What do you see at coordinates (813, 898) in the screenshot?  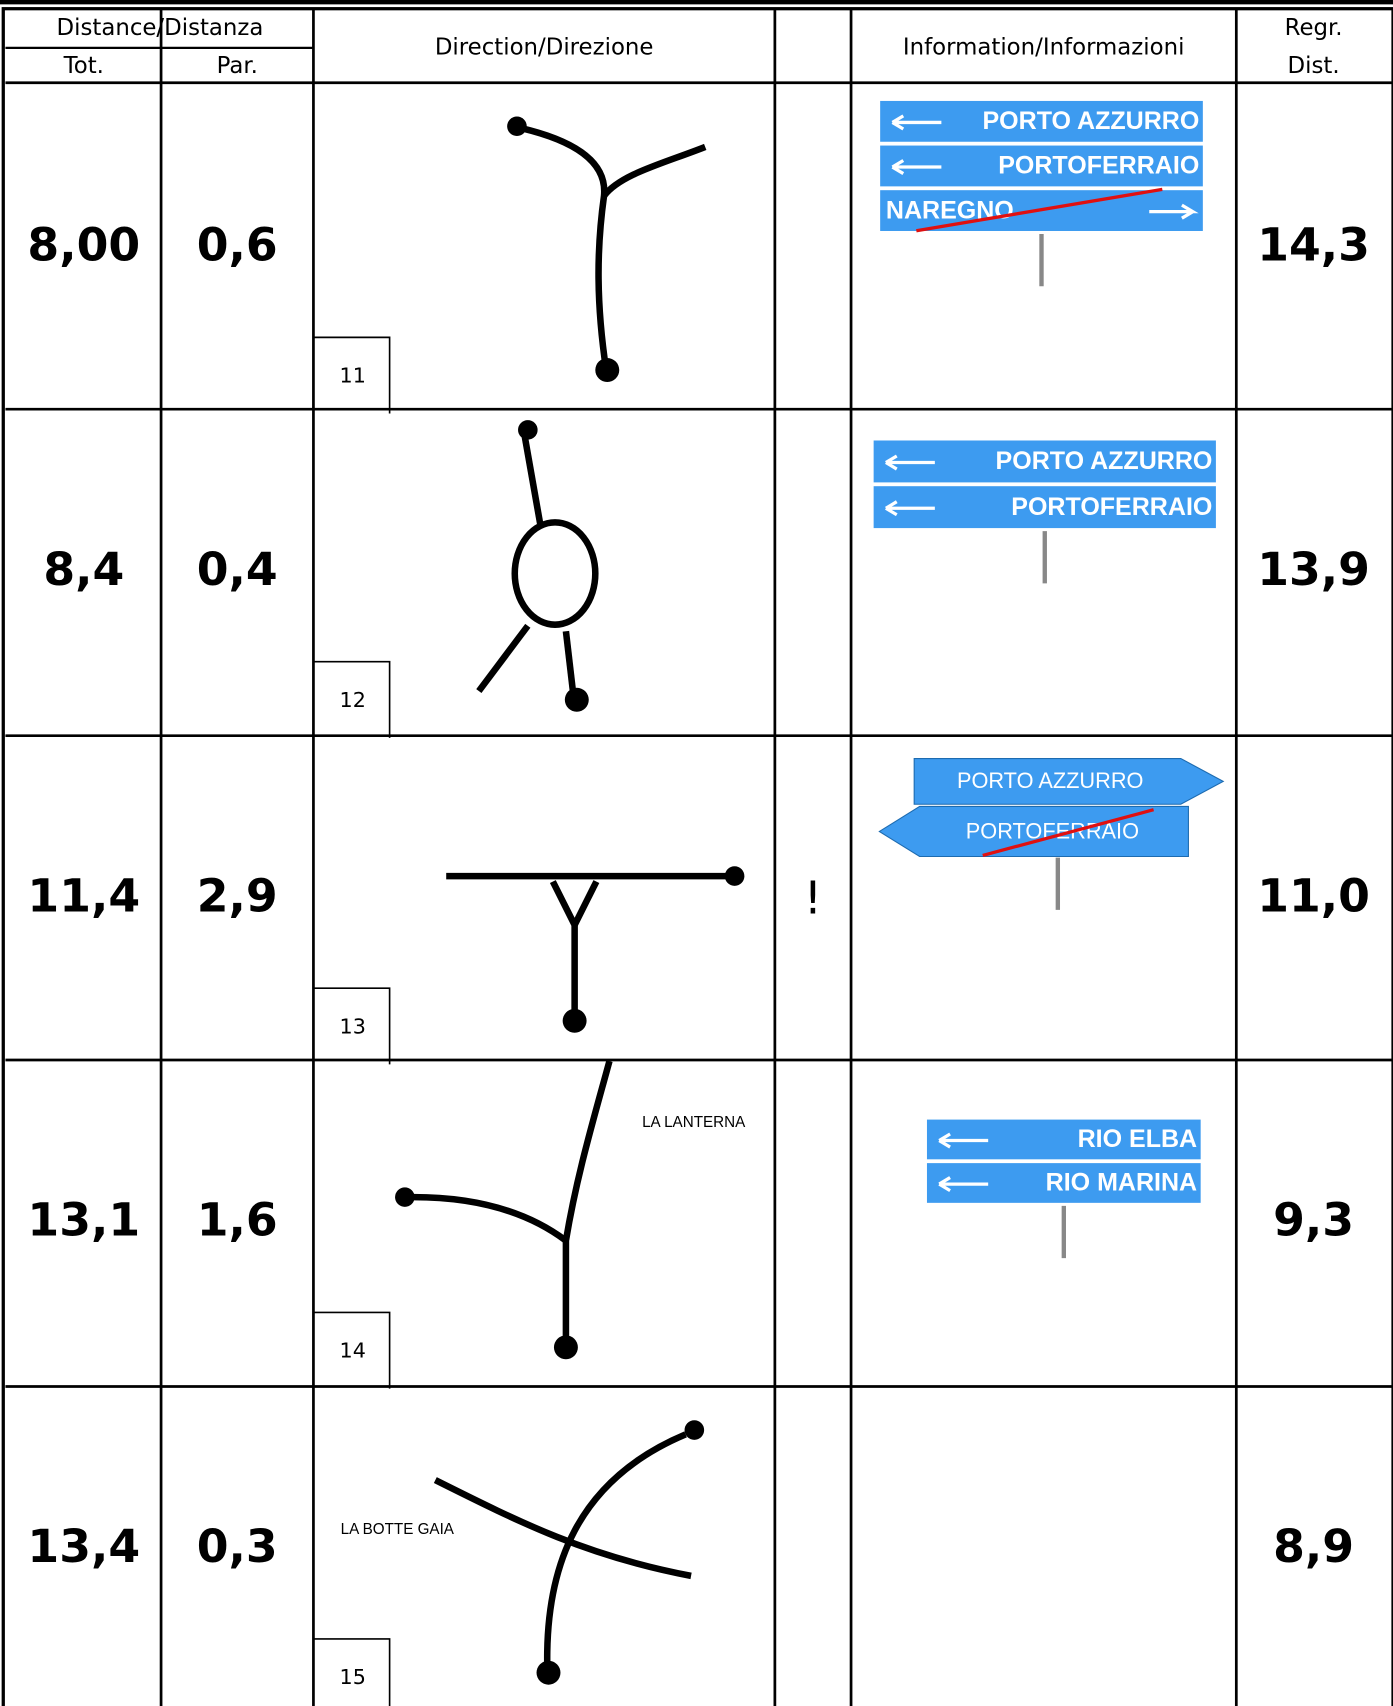 I see `alert-note: !` at bounding box center [813, 898].